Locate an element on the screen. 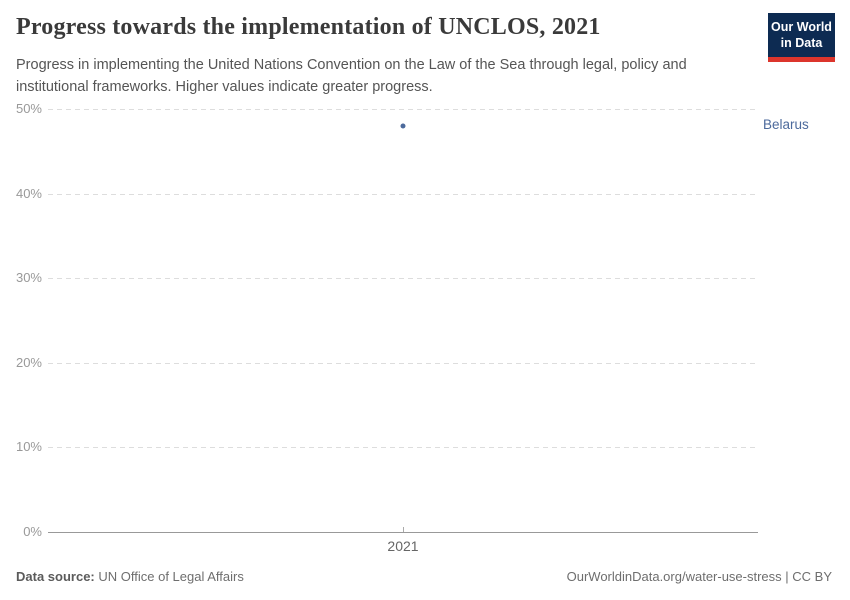 The width and height of the screenshot is (850, 600). owid-logo-line2: in Data is located at coordinates (801, 43).